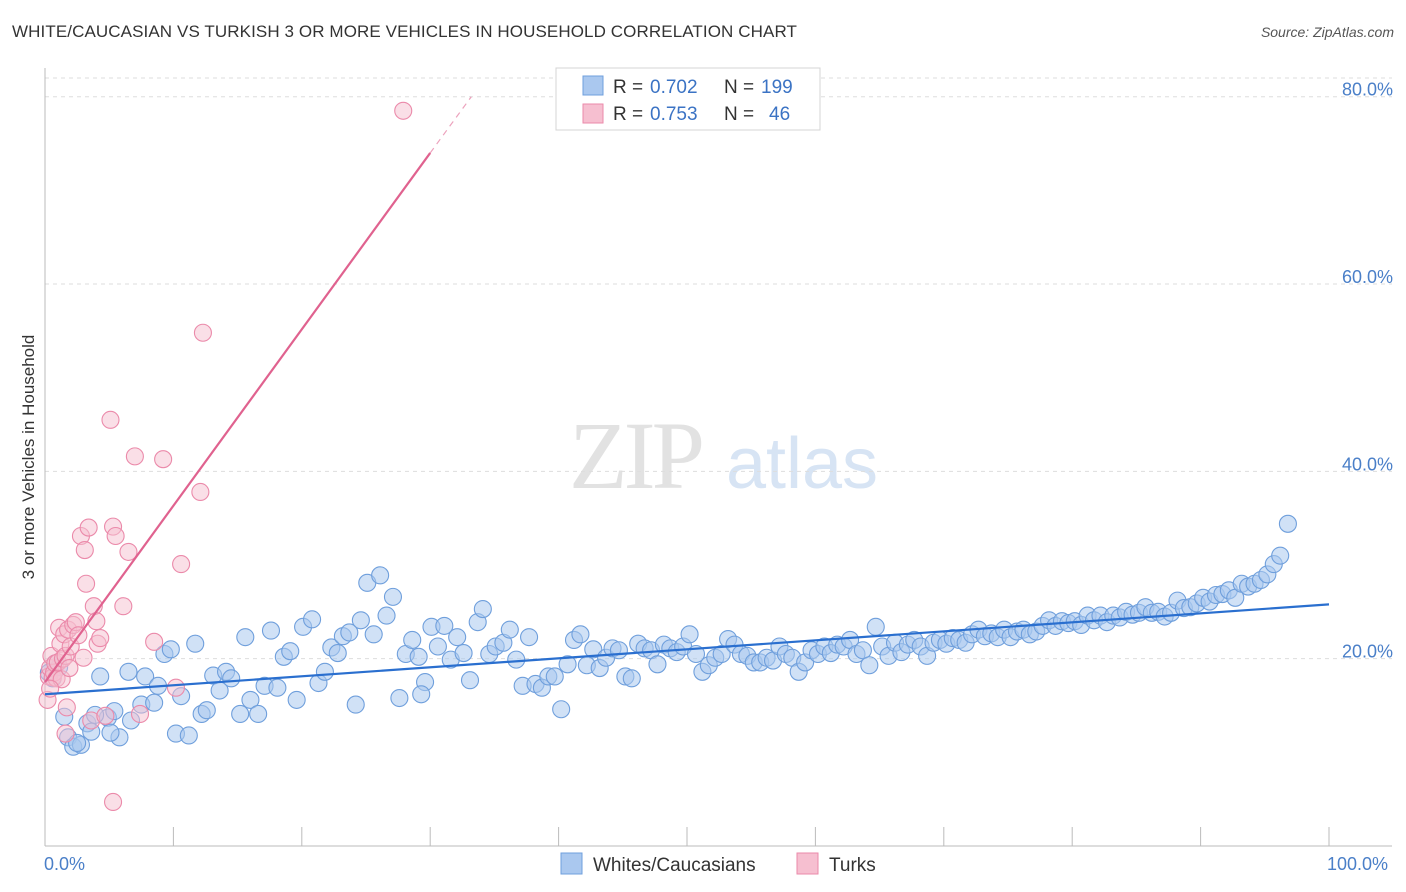 The image size is (1406, 892). I want to click on watermark: ZIP atlas, so click(723, 455).